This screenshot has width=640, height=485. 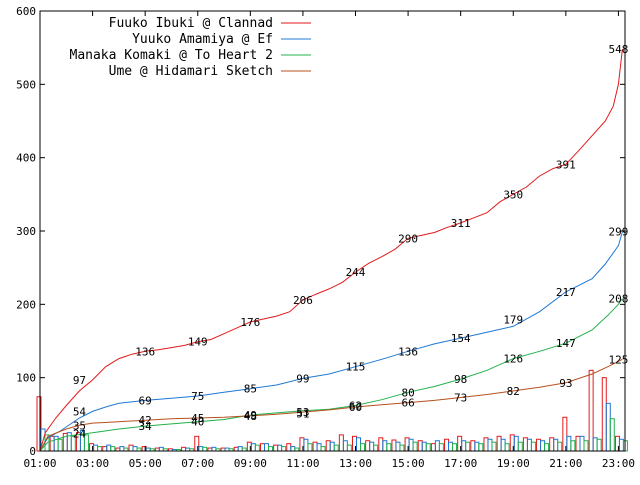 What do you see at coordinates (191, 23) in the screenshot?
I see `legend-label: Fuuko Ibuki @ Clannad` at bounding box center [191, 23].